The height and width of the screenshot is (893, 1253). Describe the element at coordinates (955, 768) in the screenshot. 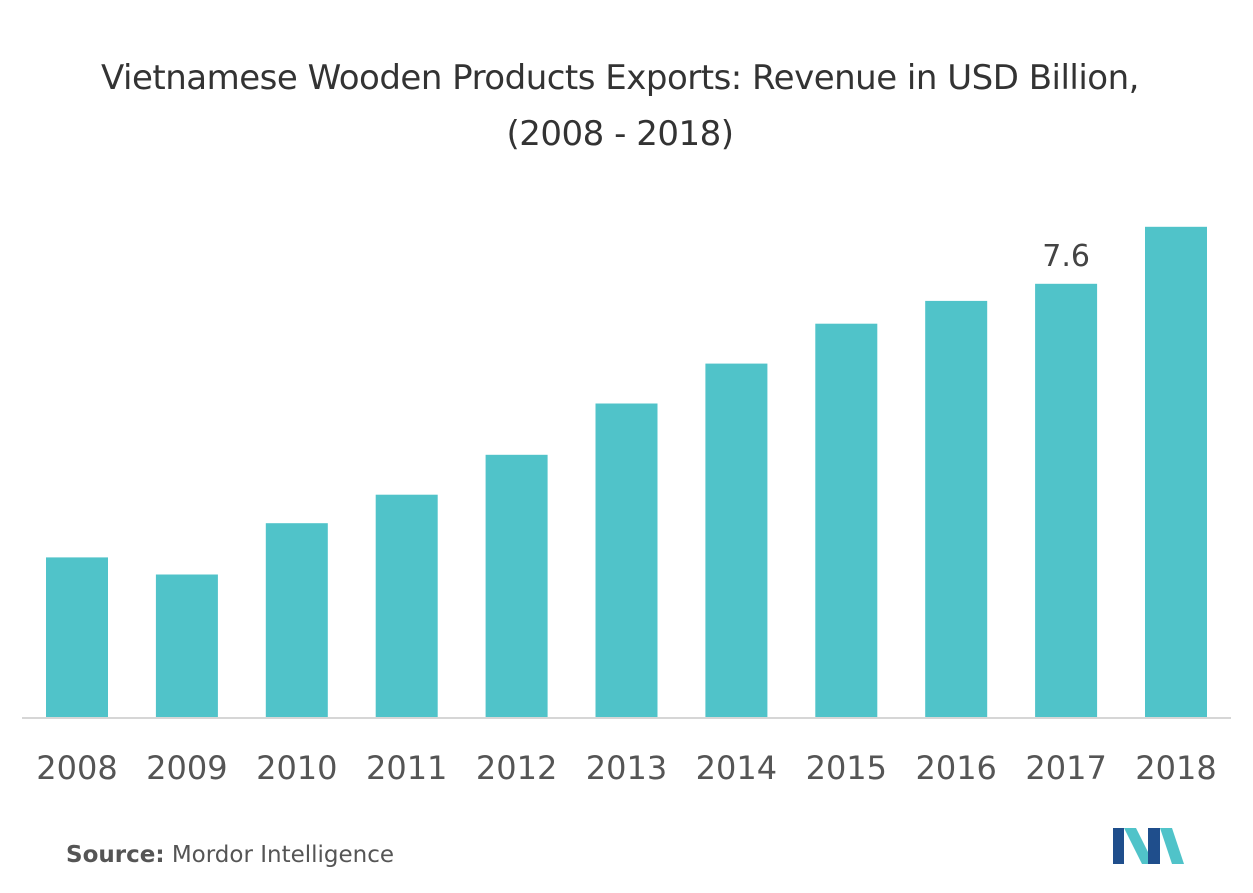

I see `x-tick-label-2016: 2016` at that location.